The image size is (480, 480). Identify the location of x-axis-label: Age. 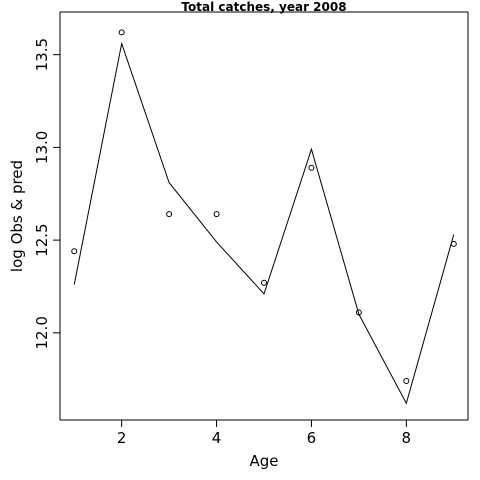
(263, 461).